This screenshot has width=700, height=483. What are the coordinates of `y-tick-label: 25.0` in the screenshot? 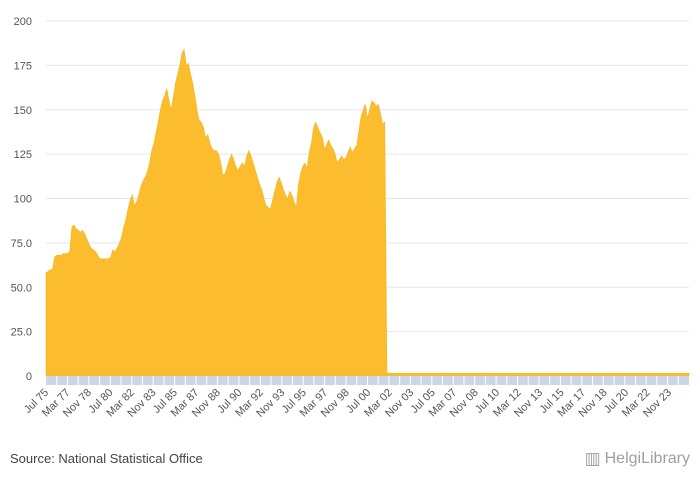 It's located at (21, 333).